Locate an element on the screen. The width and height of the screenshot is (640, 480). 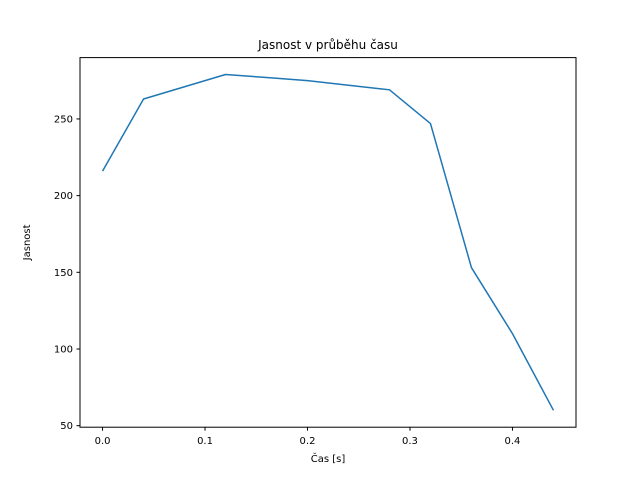
x-tick-label: 0.2 is located at coordinates (308, 441).